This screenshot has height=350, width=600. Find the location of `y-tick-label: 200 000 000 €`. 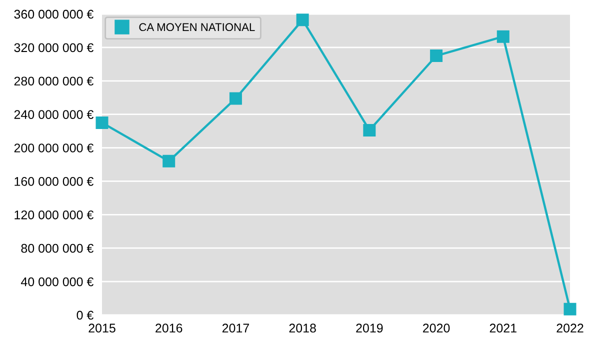

y-tick-label: 200 000 000 € is located at coordinates (54, 148).